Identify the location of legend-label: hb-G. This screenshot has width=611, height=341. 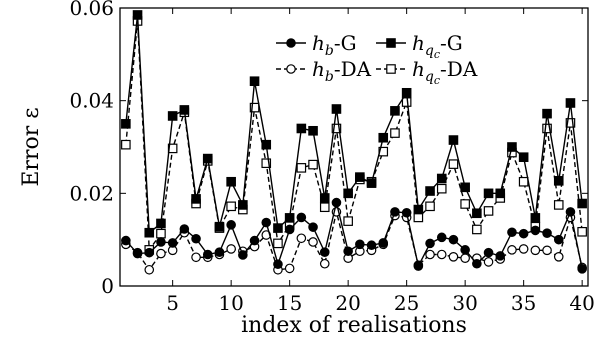
(334, 45).